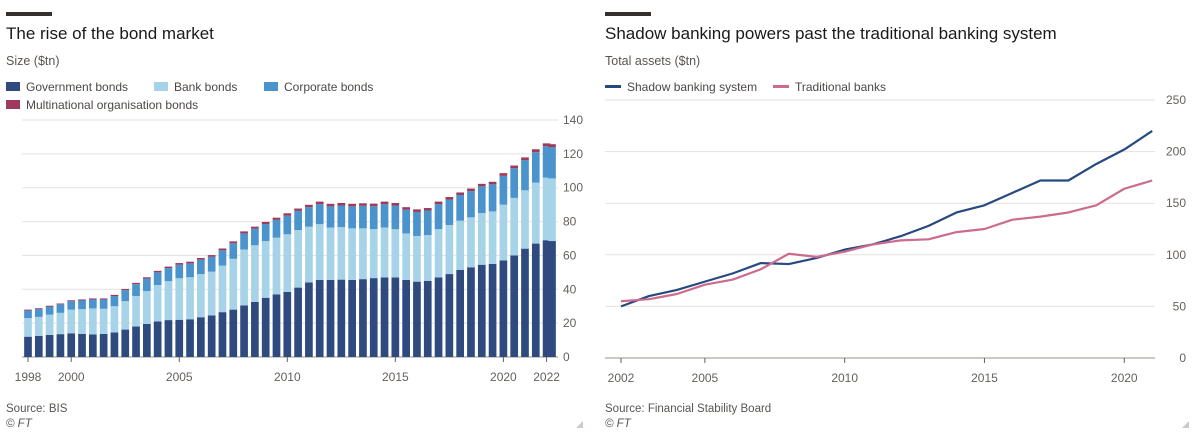 Image resolution: width=1200 pixels, height=439 pixels. I want to click on left-top-rule, so click(29, 14).